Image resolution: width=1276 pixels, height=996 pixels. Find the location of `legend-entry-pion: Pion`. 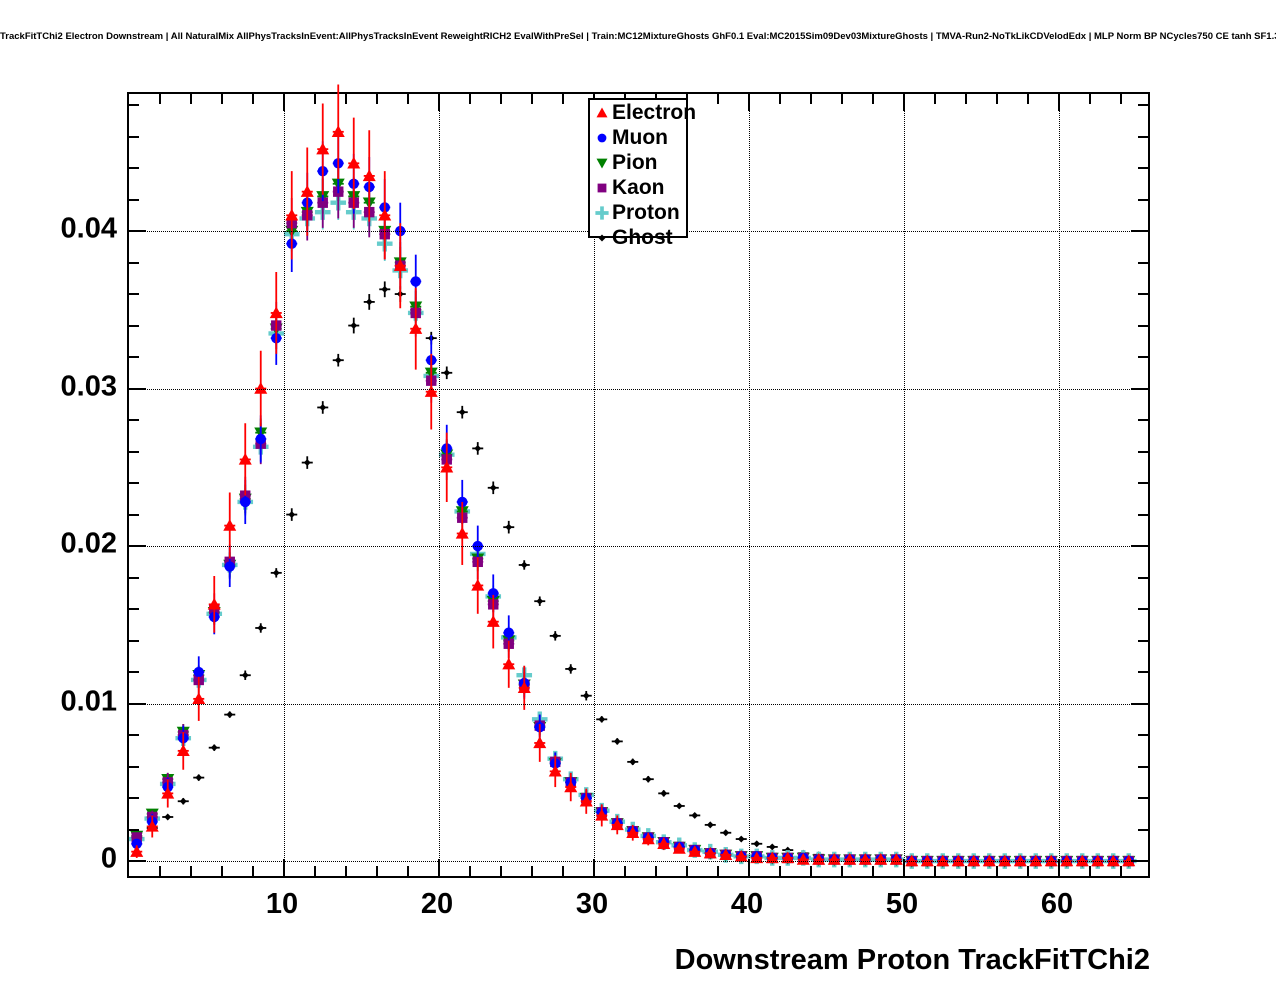

legend-entry-pion: Pion is located at coordinates (638, 162).